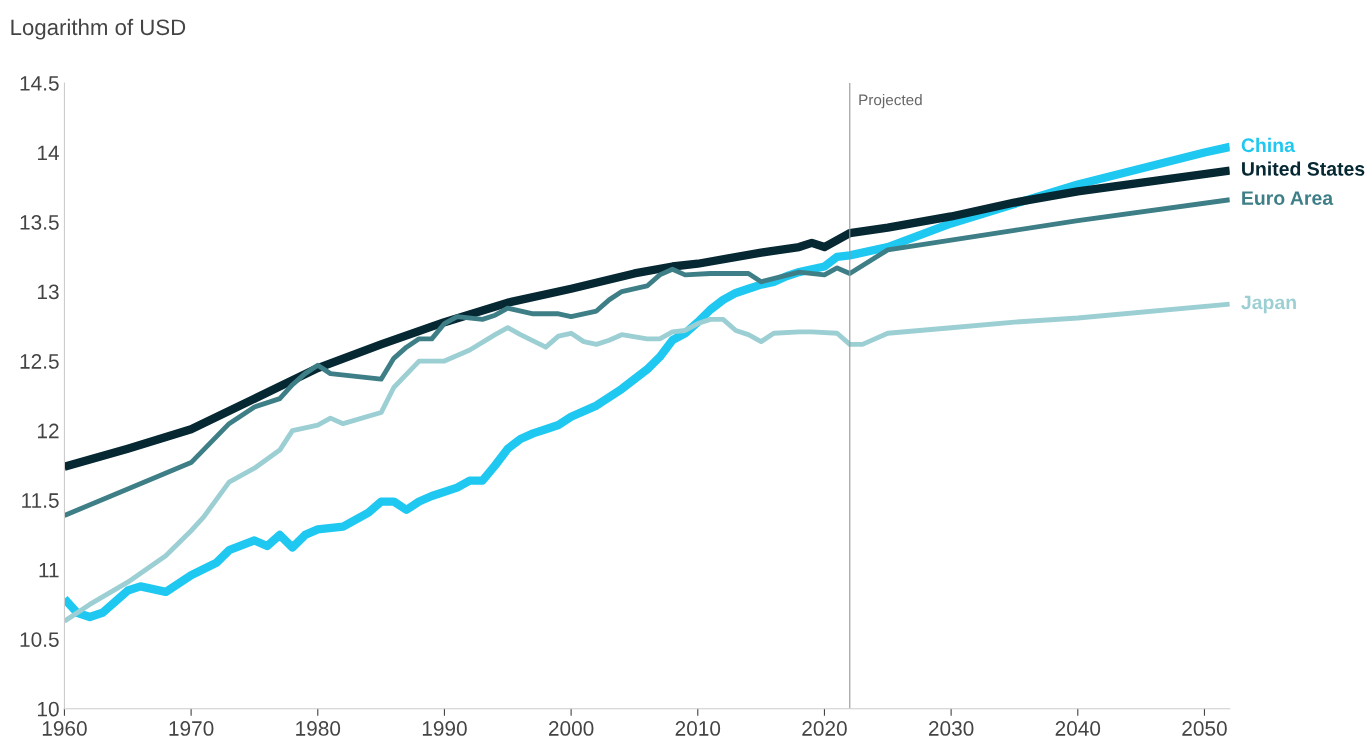 Image resolution: width=1371 pixels, height=754 pixels. Describe the element at coordinates (39, 83) in the screenshot. I see `y-tick-label: 14.5` at that location.